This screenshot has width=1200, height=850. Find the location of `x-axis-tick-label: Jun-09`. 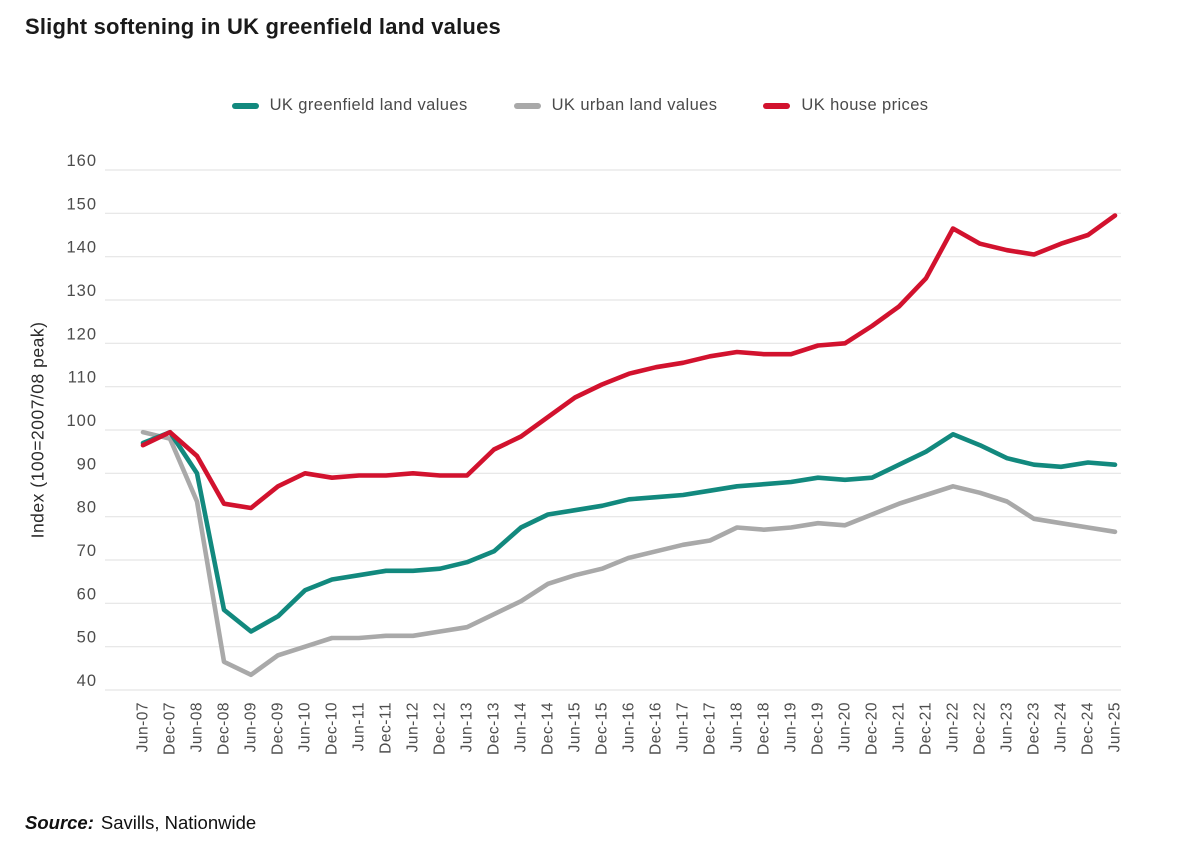

x-axis-tick-label: Jun-09 is located at coordinates (251, 727).